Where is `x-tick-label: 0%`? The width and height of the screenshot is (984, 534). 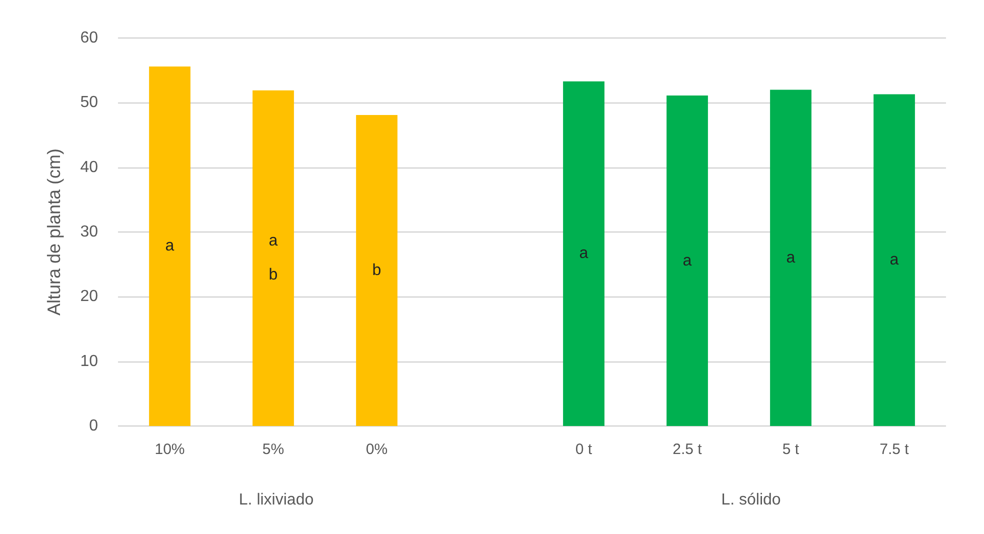 x-tick-label: 0% is located at coordinates (377, 449).